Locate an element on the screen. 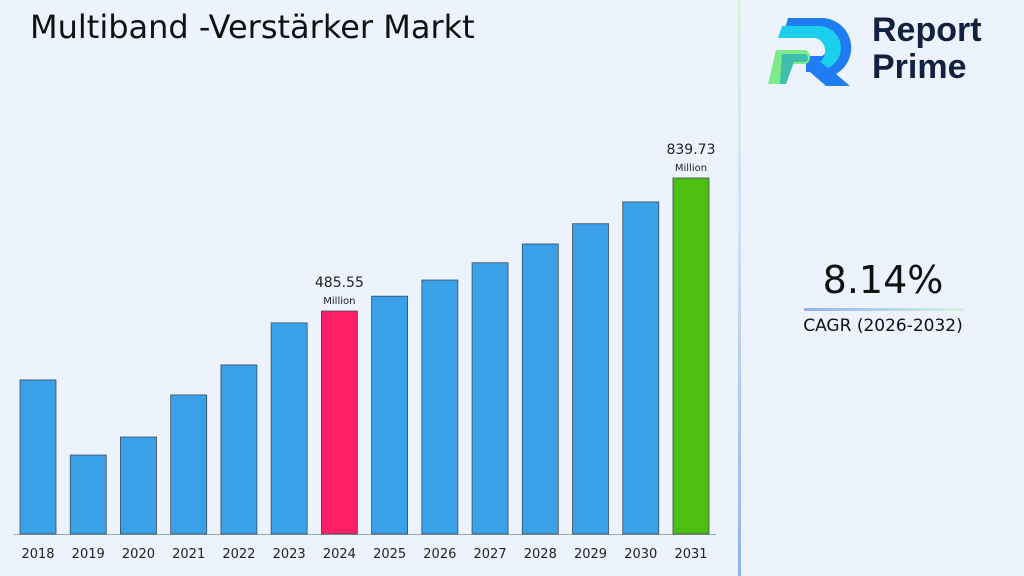 This screenshot has height=576, width=1024. x-tick-label: 2026 is located at coordinates (439, 554).